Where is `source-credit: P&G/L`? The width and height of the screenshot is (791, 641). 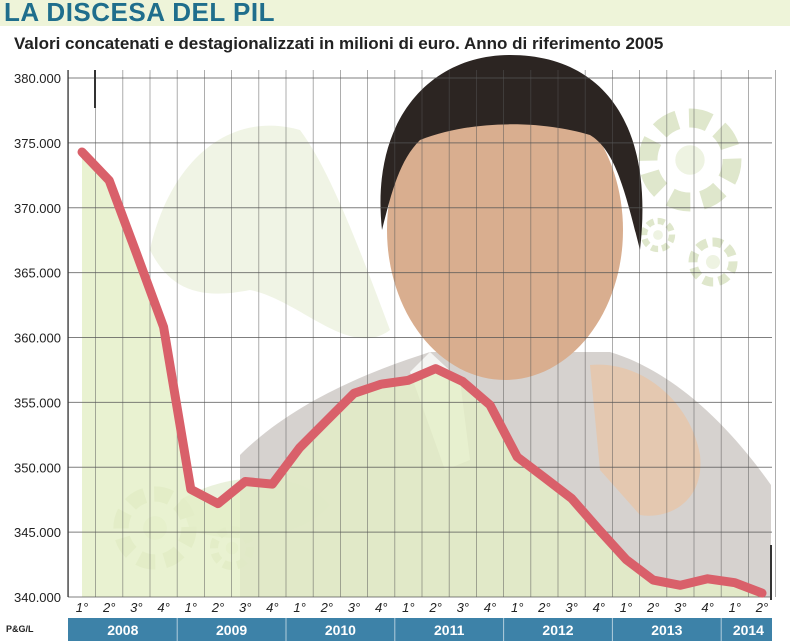 source-credit: P&G/L is located at coordinates (20, 629).